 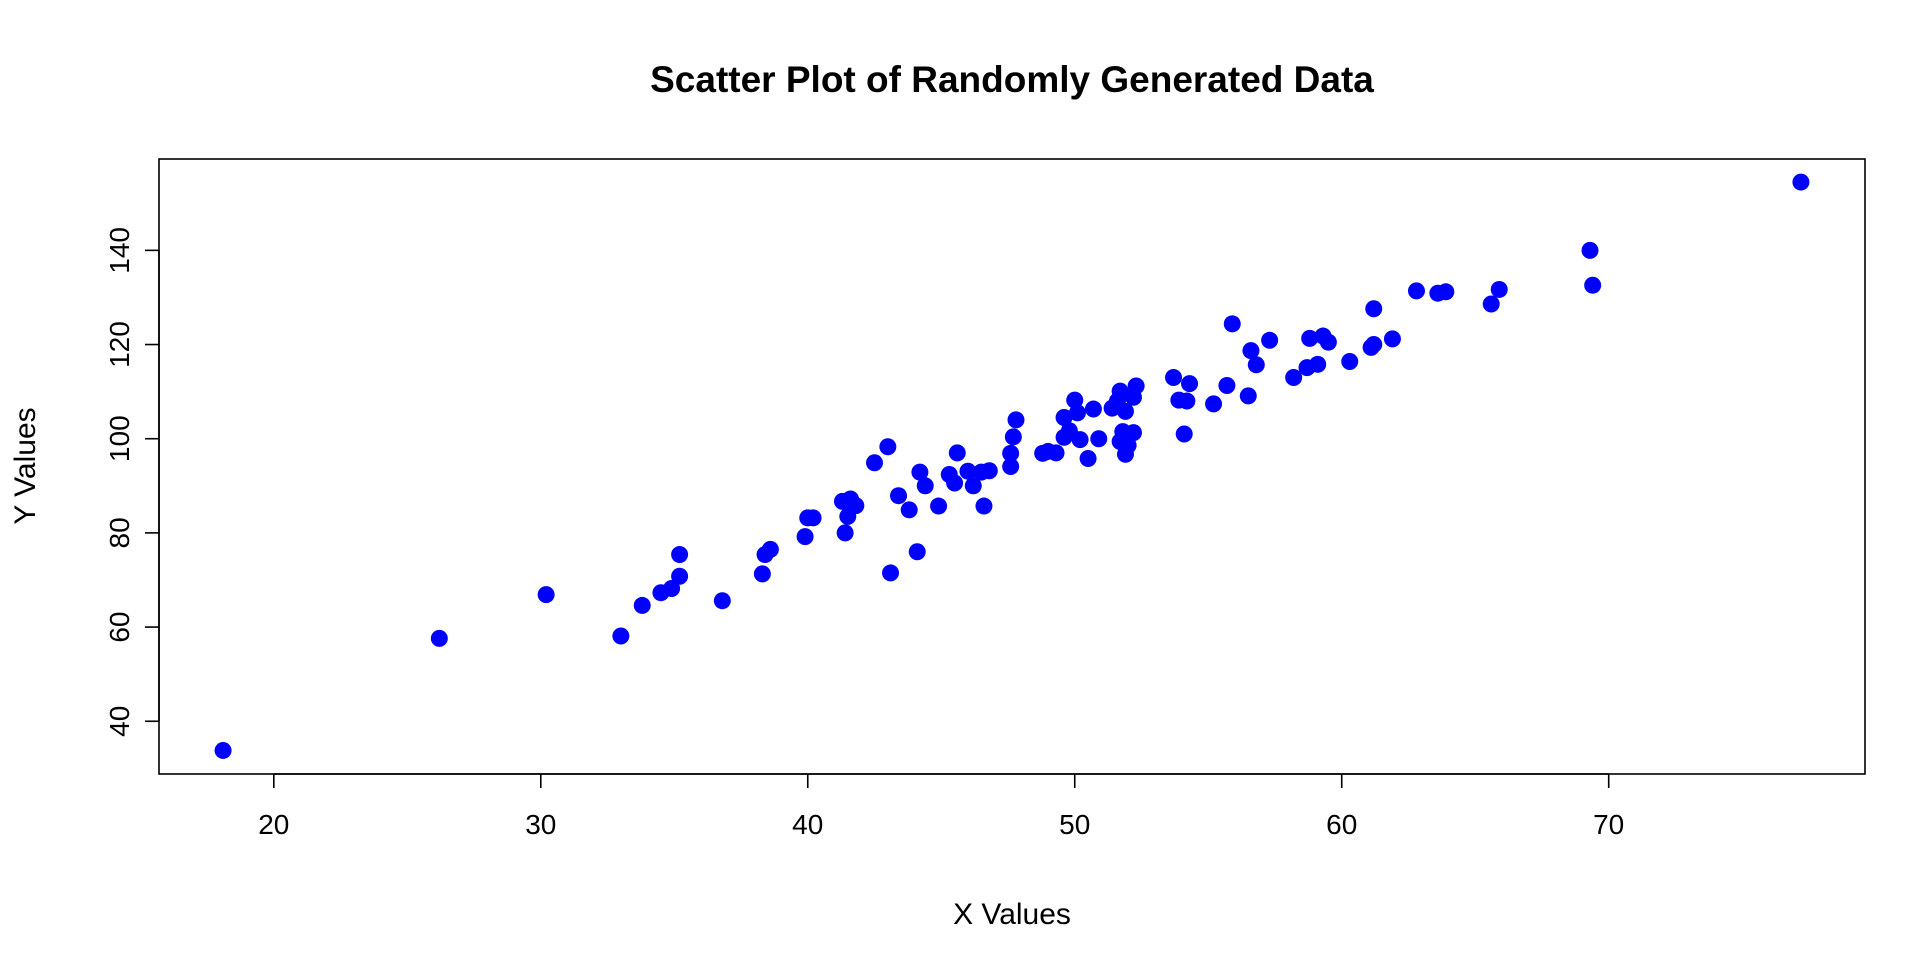 What do you see at coordinates (1074, 824) in the screenshot?
I see `x-tick-label: 50` at bounding box center [1074, 824].